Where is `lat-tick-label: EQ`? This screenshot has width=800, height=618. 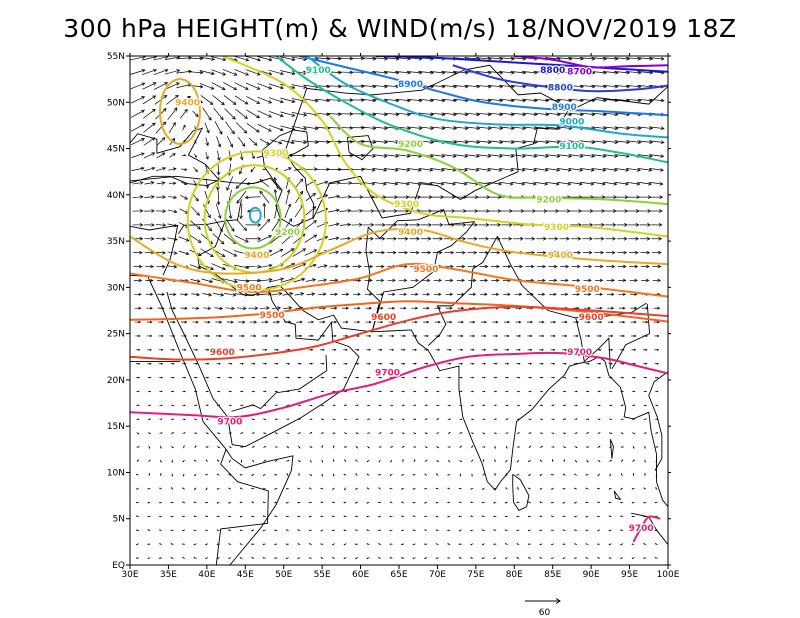
lat-tick-label: EQ is located at coordinates (118, 566).